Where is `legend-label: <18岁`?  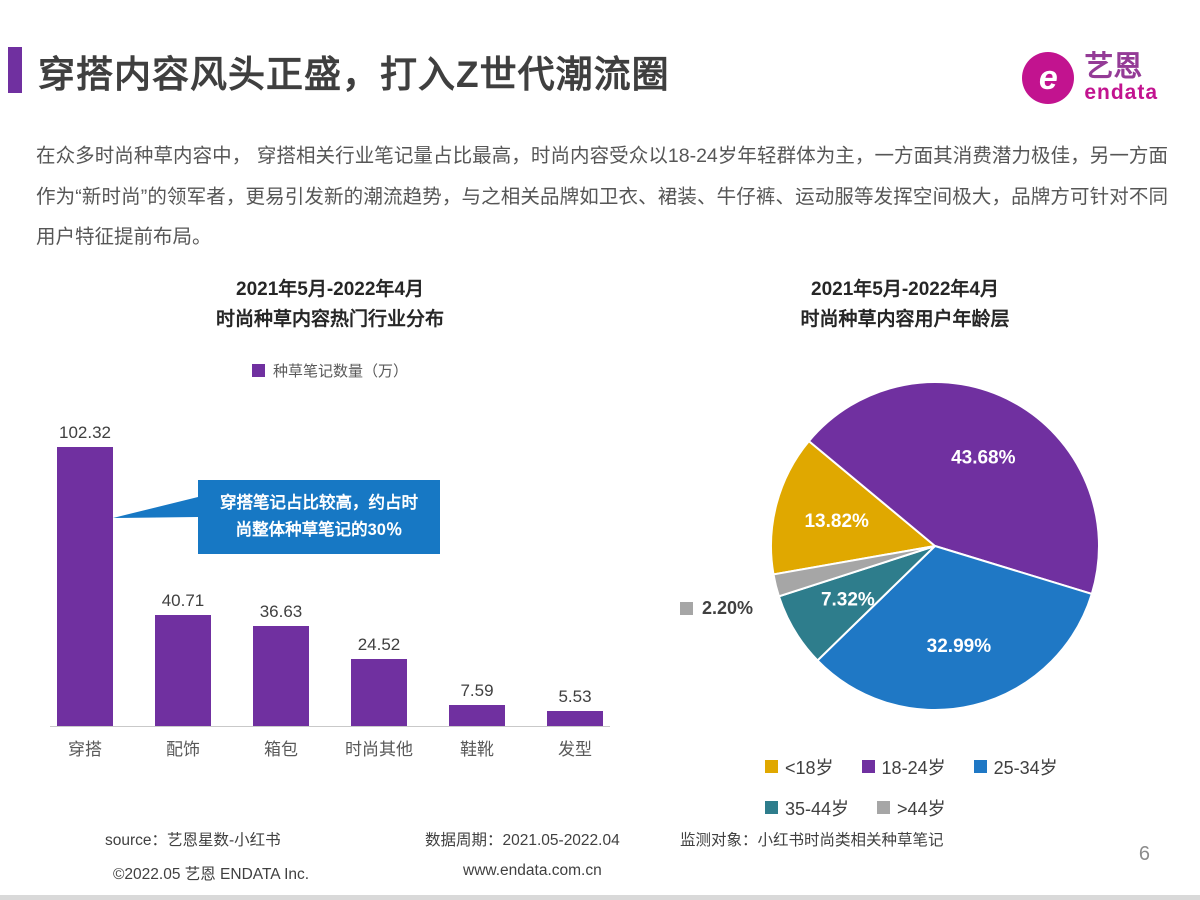 legend-label: <18岁 is located at coordinates (809, 767).